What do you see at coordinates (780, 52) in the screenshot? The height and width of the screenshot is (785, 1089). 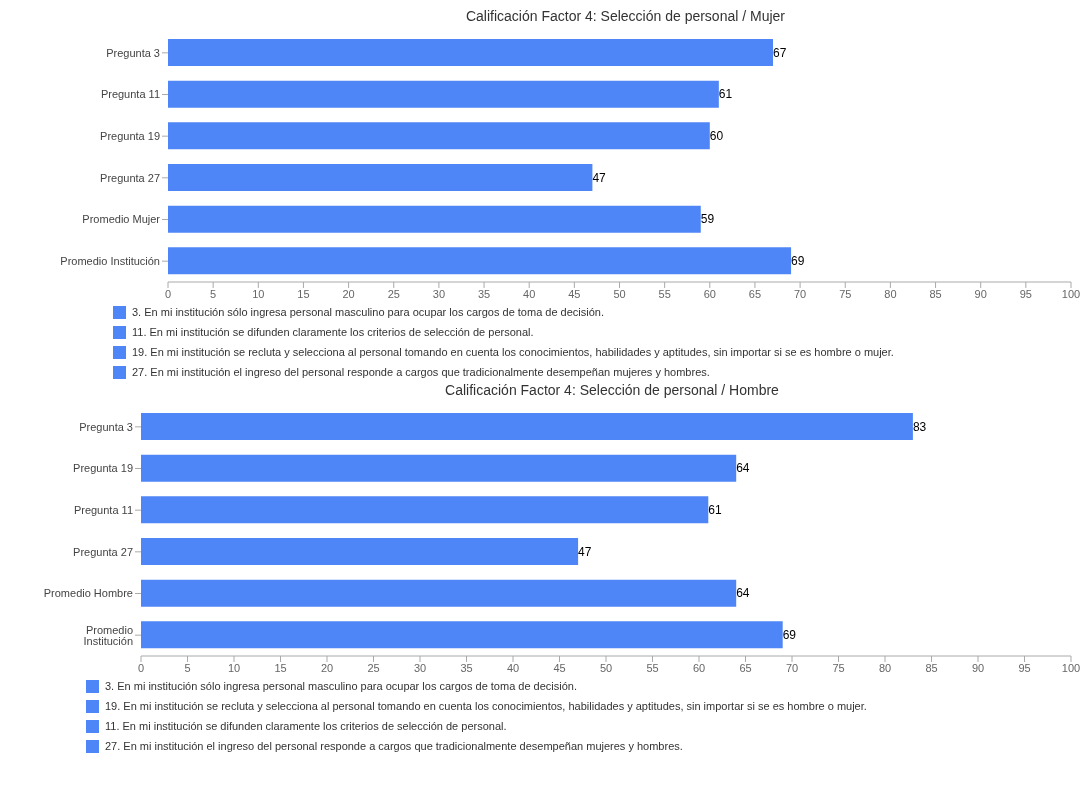 I see `data-label: 67` at bounding box center [780, 52].